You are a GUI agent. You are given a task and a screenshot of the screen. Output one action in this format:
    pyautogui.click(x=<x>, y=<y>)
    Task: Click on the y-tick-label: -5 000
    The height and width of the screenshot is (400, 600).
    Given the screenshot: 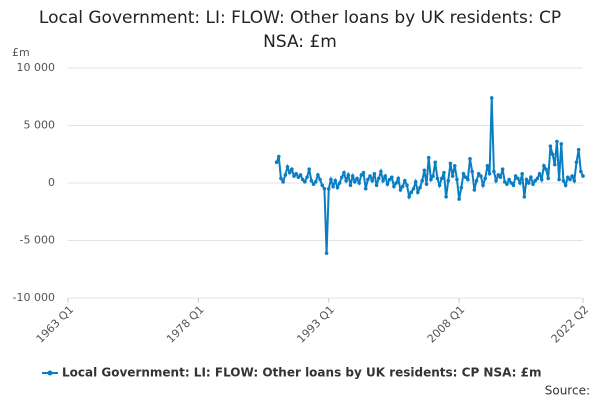 What is the action you would take?
    pyautogui.click(x=37, y=240)
    